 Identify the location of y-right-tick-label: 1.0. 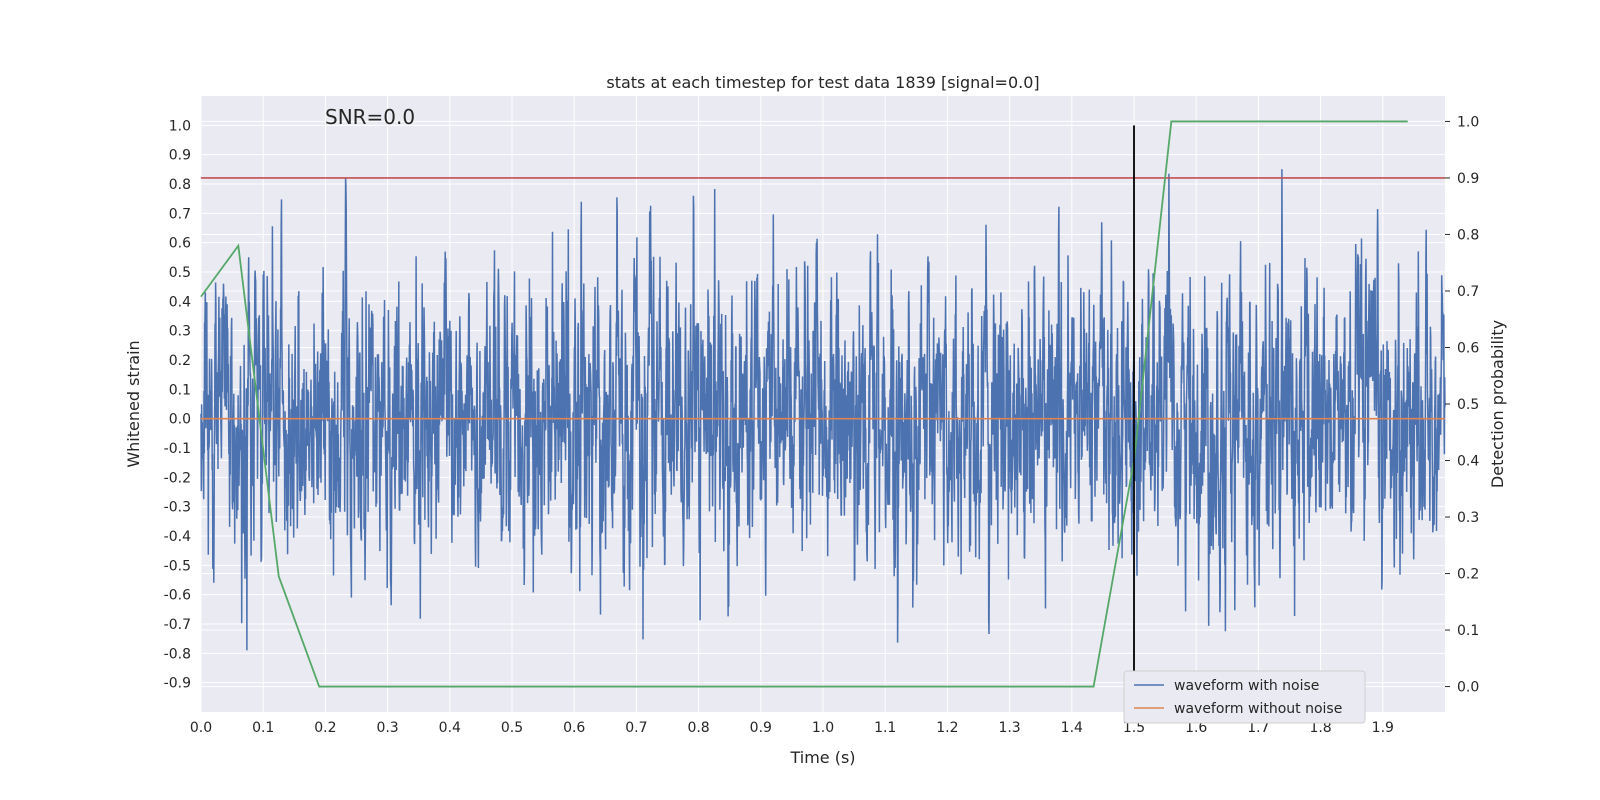
(1468, 122).